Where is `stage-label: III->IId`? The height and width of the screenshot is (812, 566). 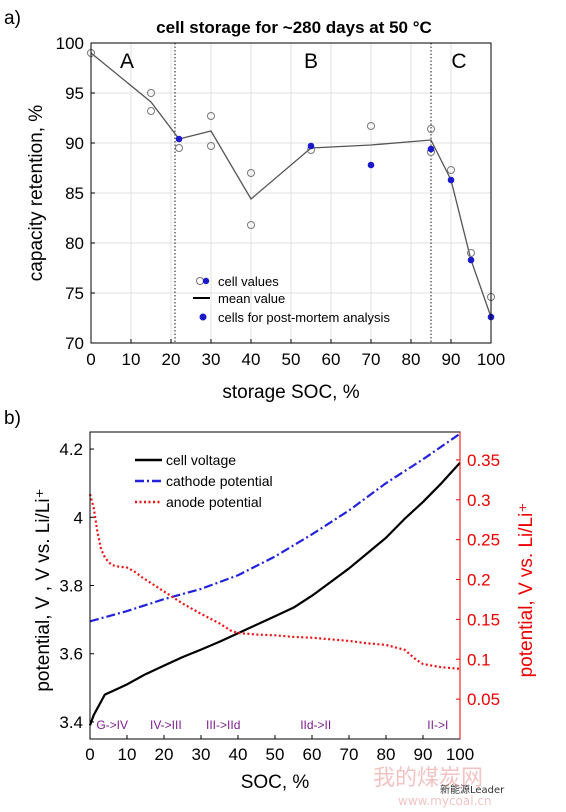 stage-label: III->IId is located at coordinates (223, 725).